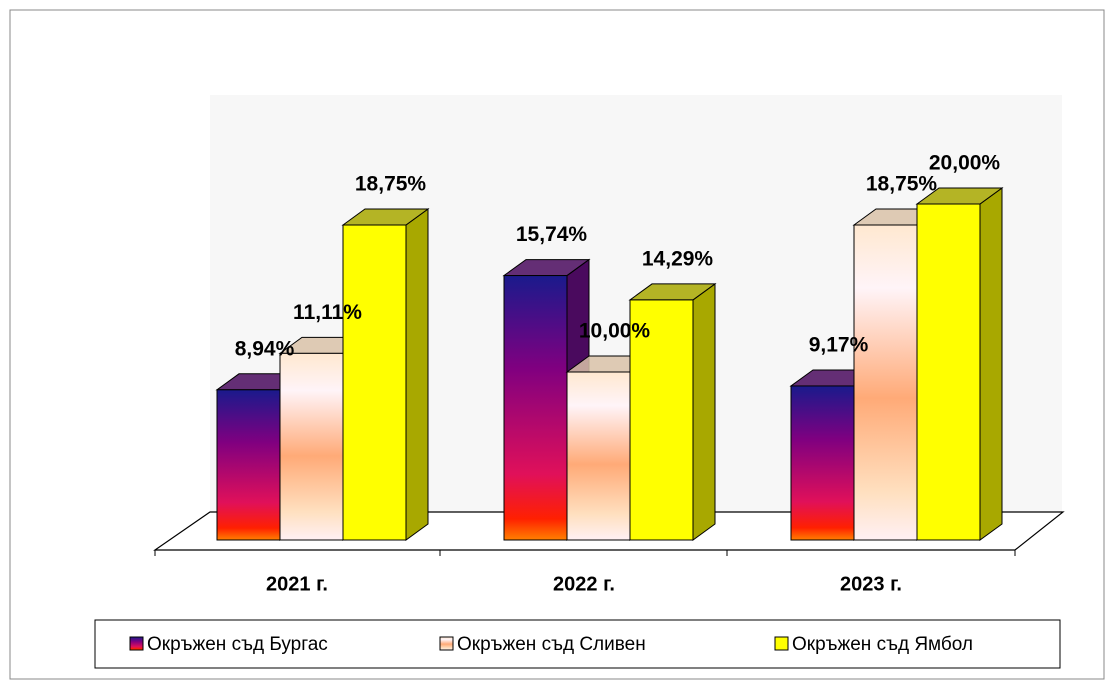 This screenshot has width=1115, height=690. I want to click on data-label: 10,00%, so click(615, 331).